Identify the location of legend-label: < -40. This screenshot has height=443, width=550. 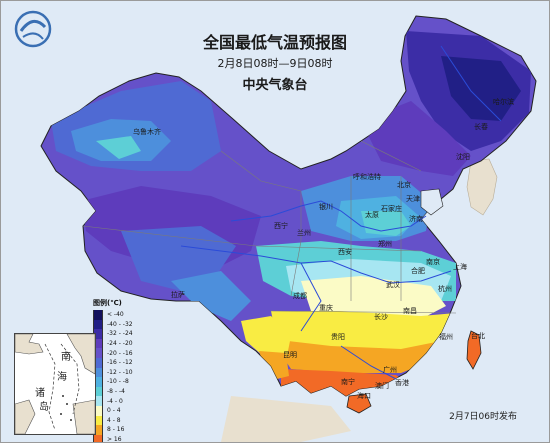
(115, 315).